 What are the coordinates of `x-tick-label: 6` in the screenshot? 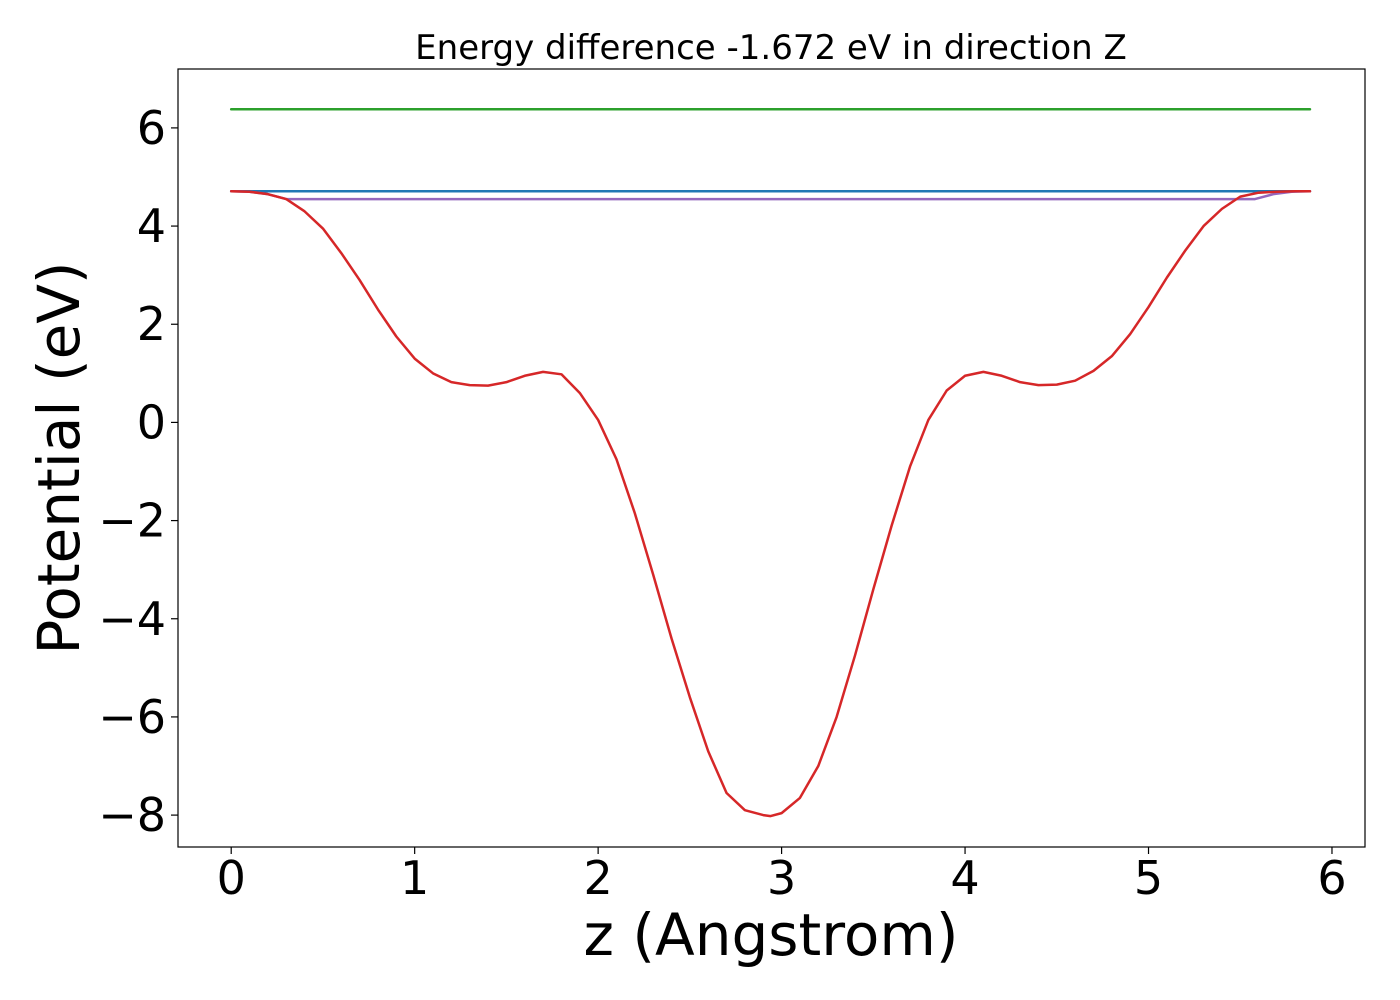 It's located at (1331, 878).